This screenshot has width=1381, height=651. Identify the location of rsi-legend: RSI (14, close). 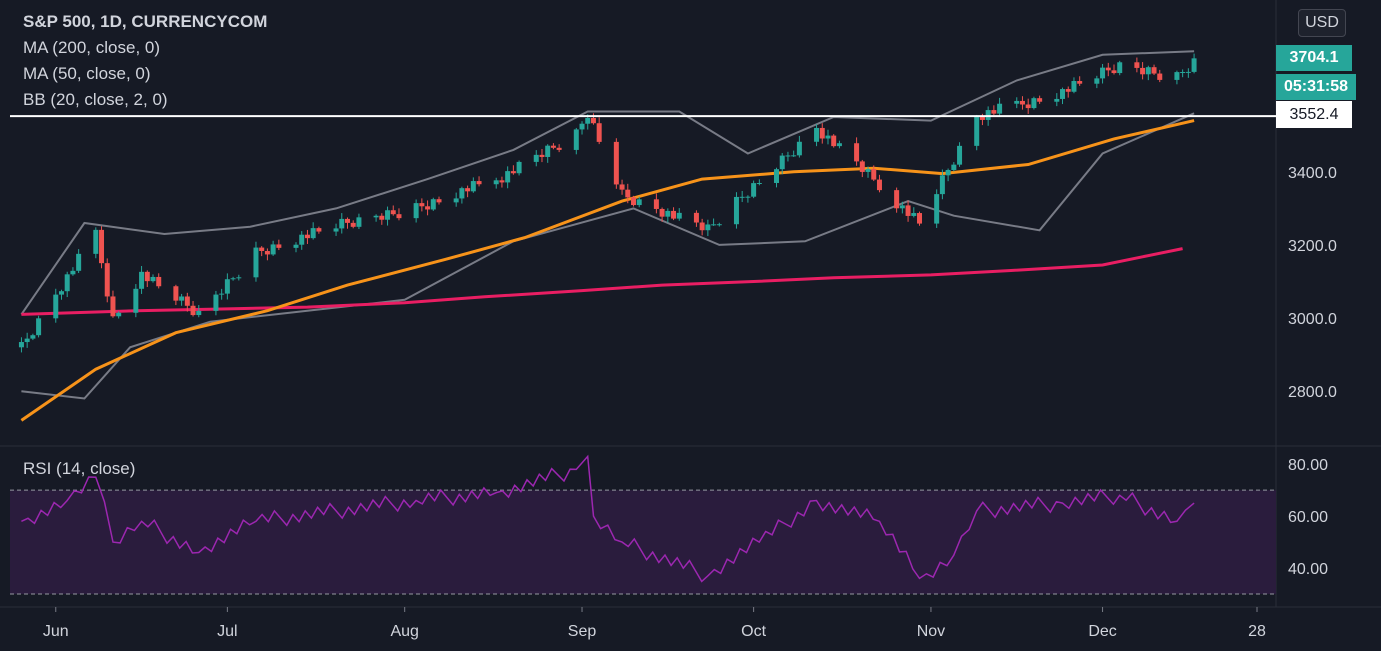
(79, 468).